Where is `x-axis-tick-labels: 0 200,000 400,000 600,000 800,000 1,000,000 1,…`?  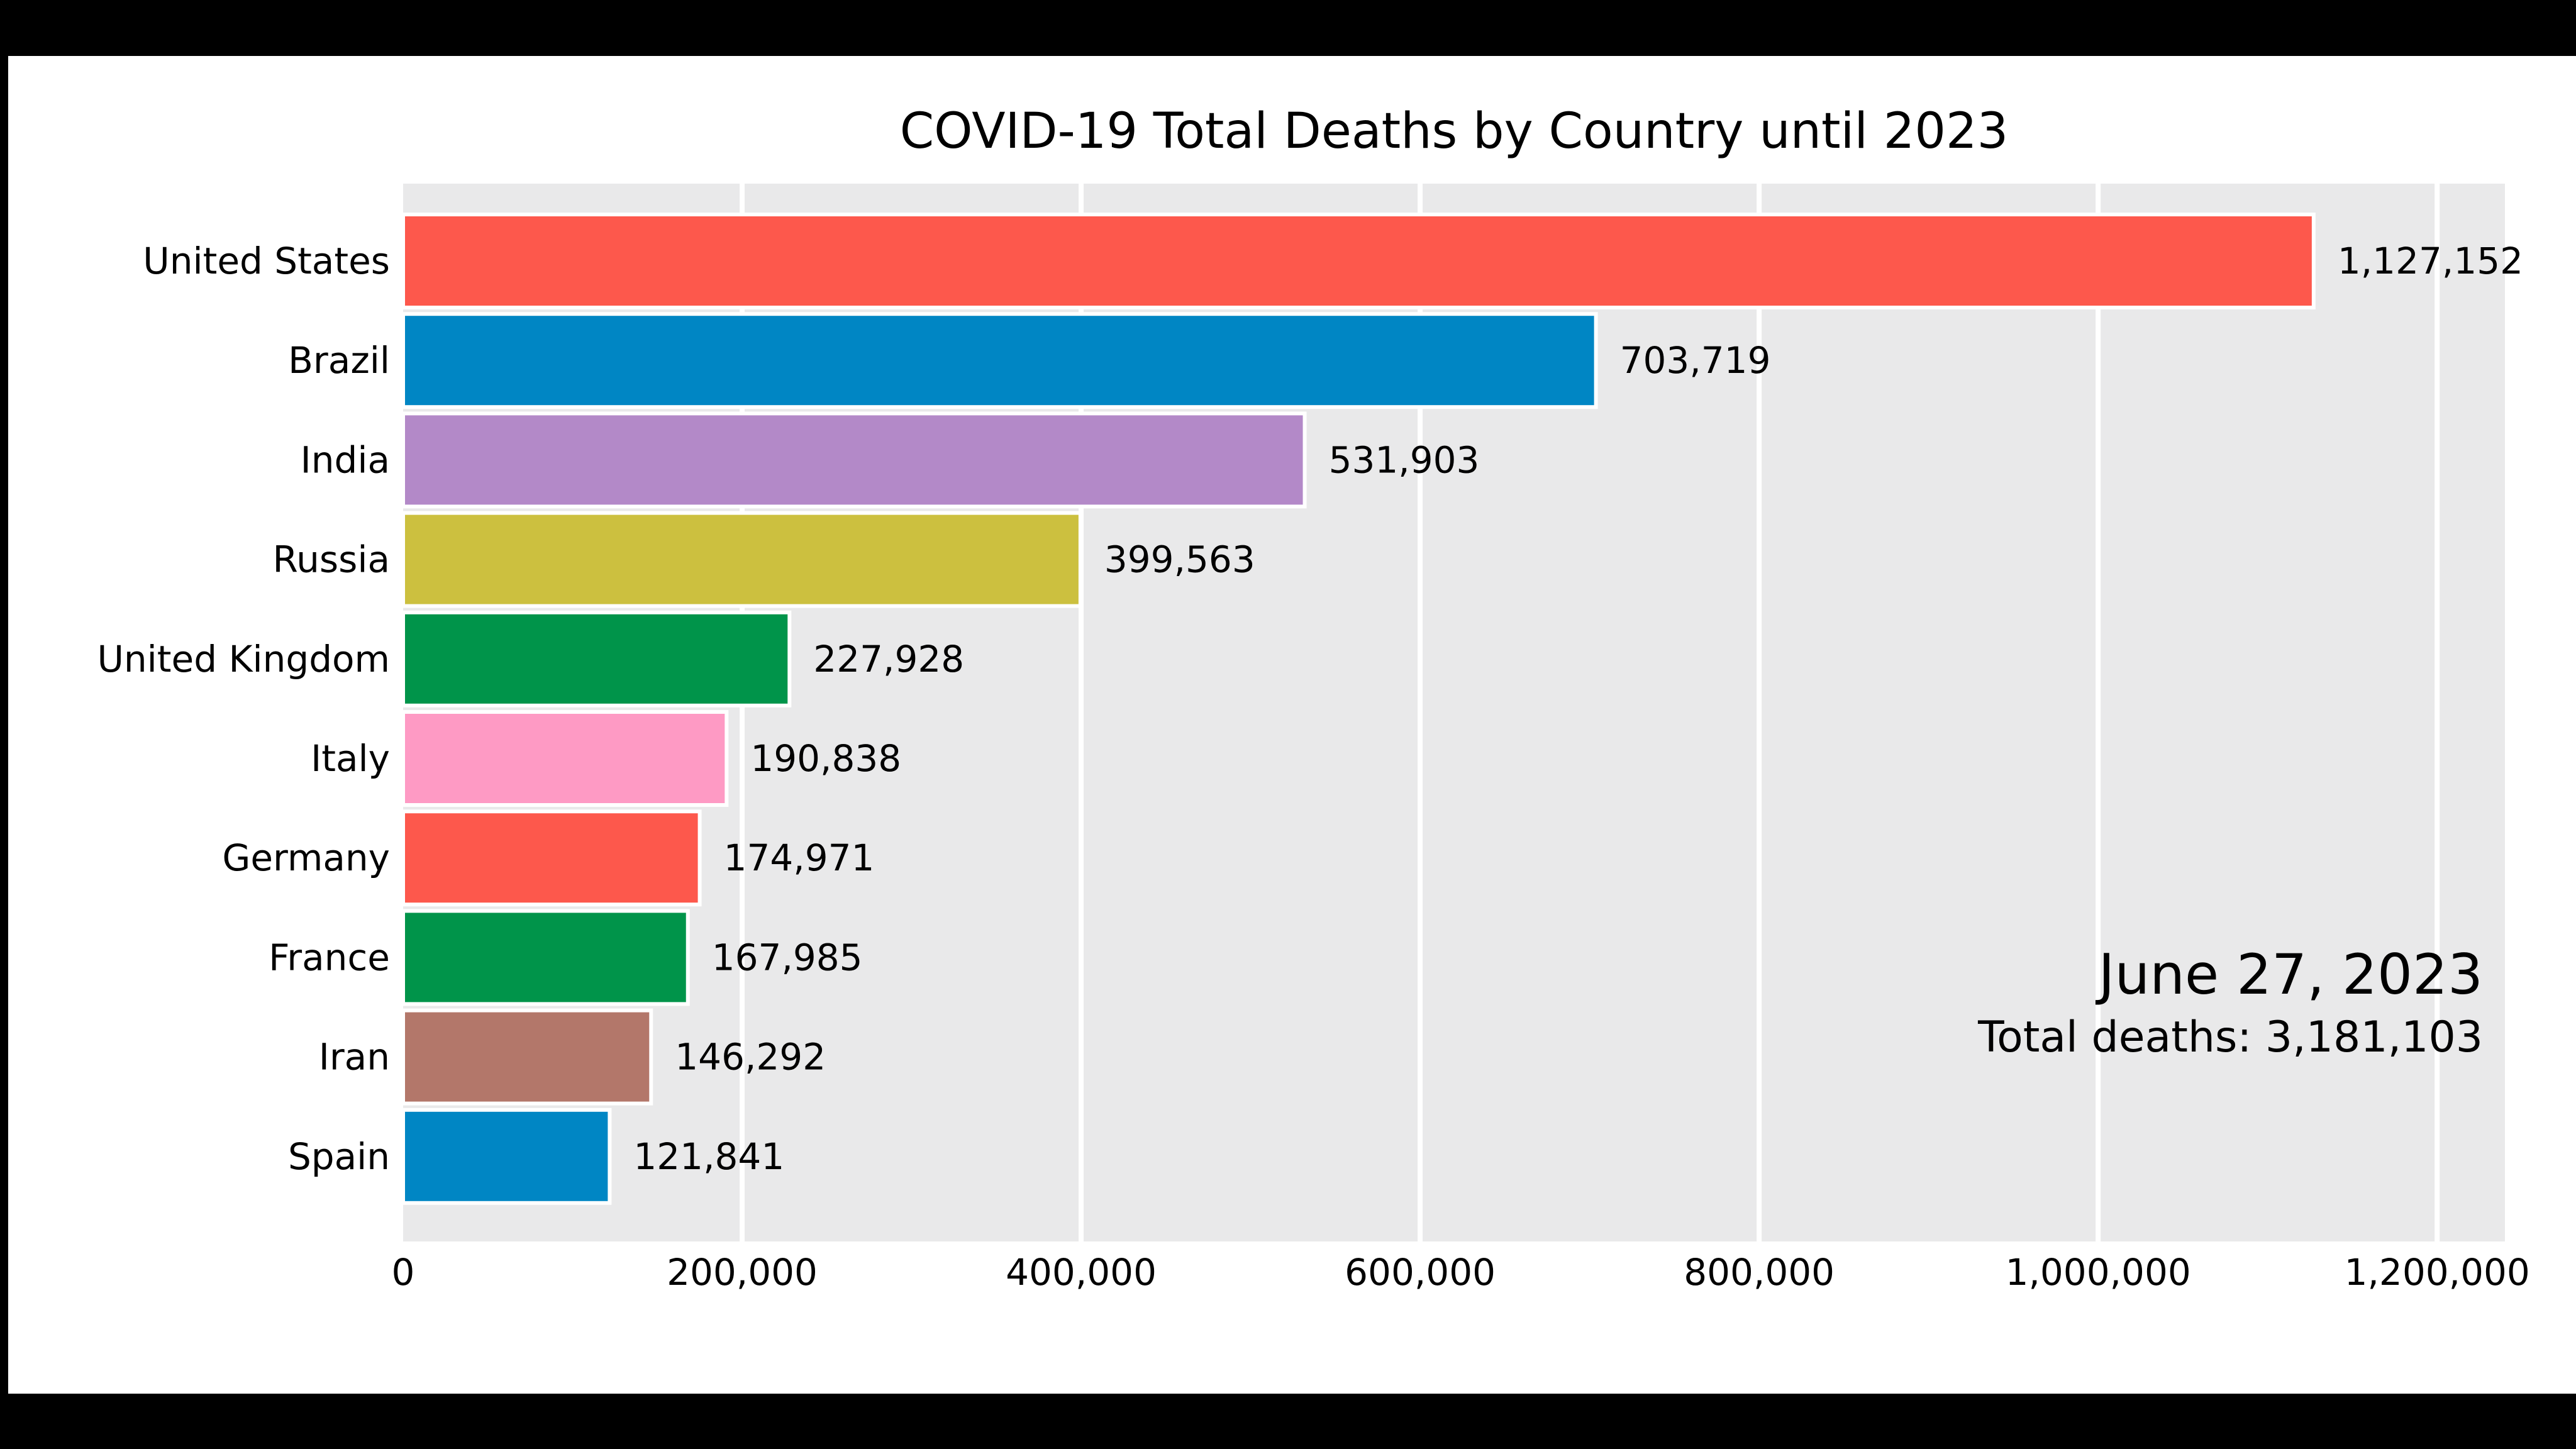 x-axis-tick-labels: 0 200,000 400,000 600,000 800,000 1,000,000 1,… is located at coordinates (1461, 1272).